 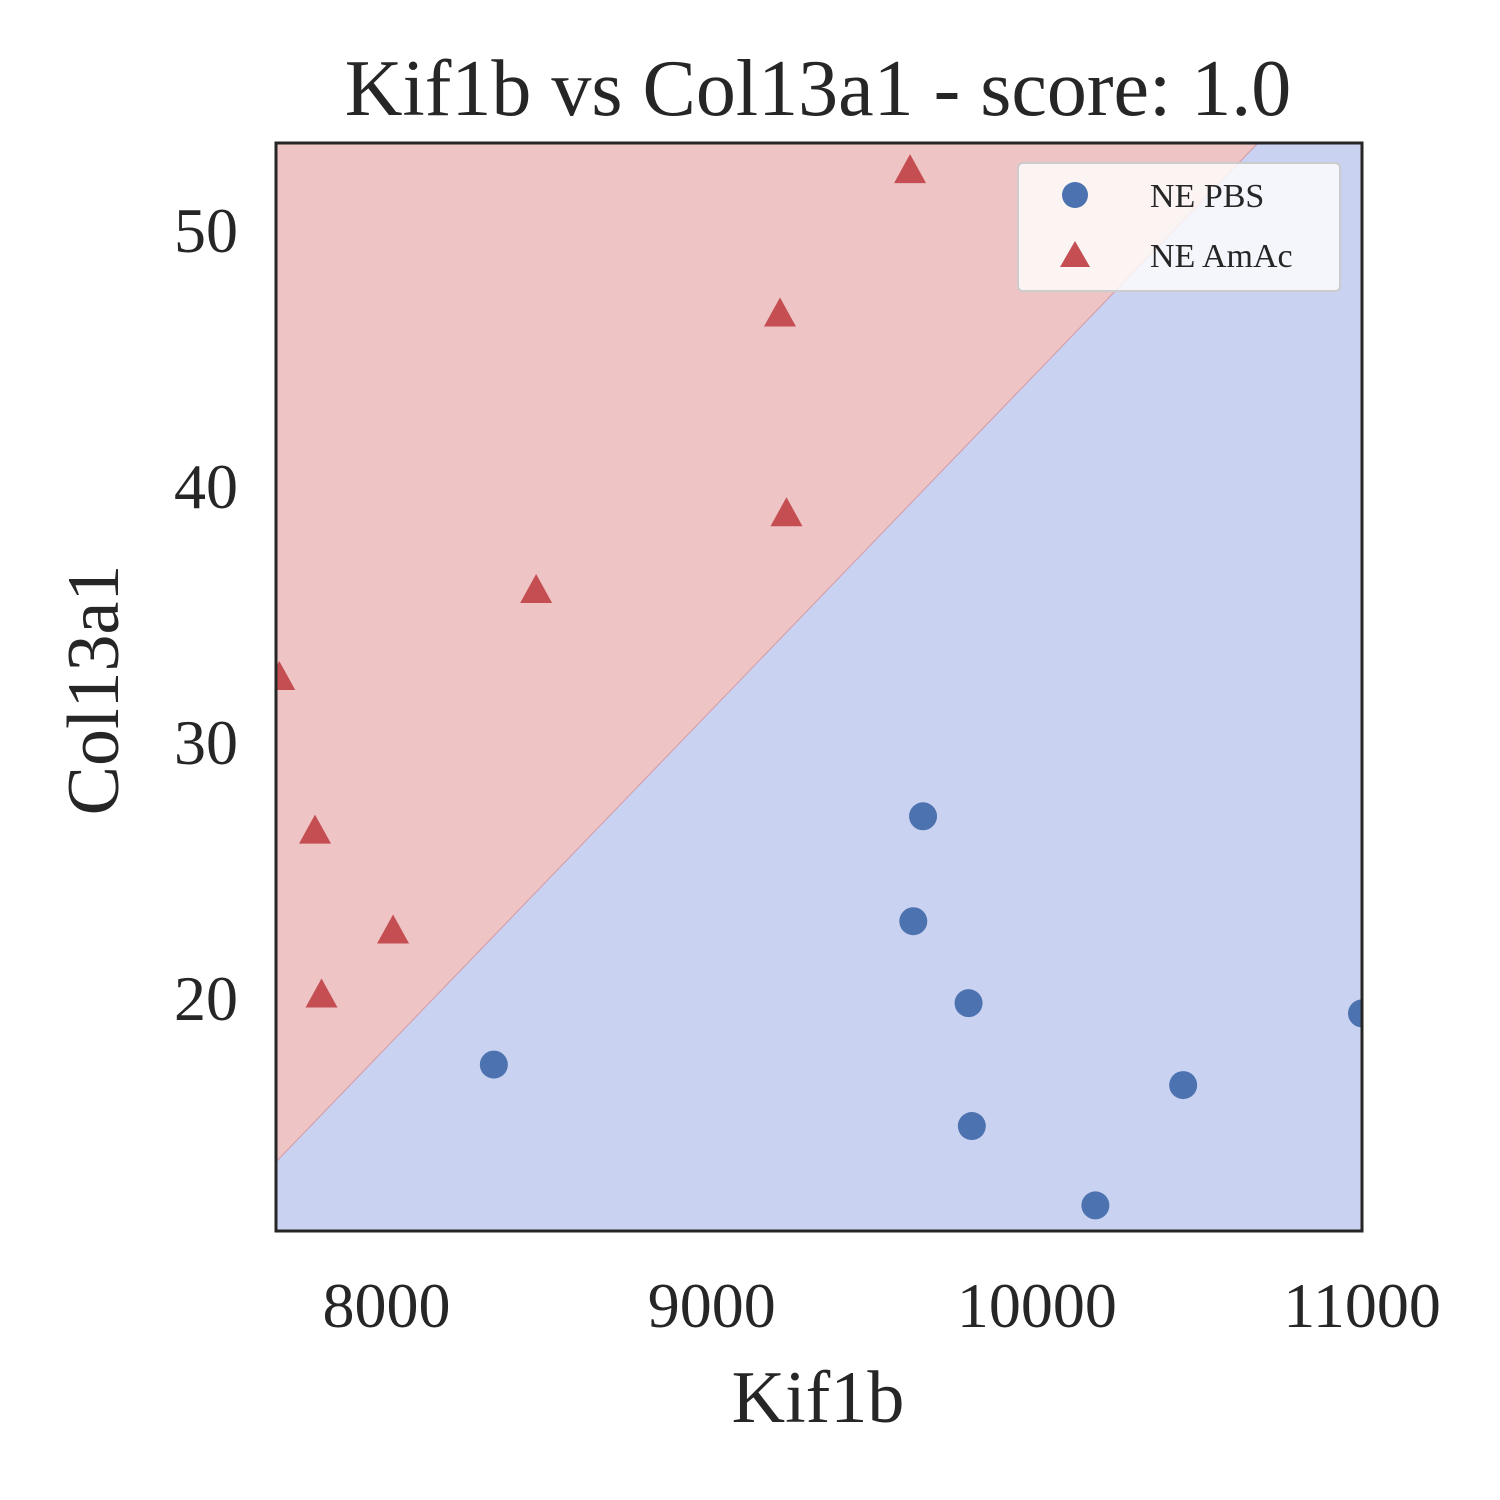 I want to click on legend-marker-ne-amac, so click(x=1075, y=254).